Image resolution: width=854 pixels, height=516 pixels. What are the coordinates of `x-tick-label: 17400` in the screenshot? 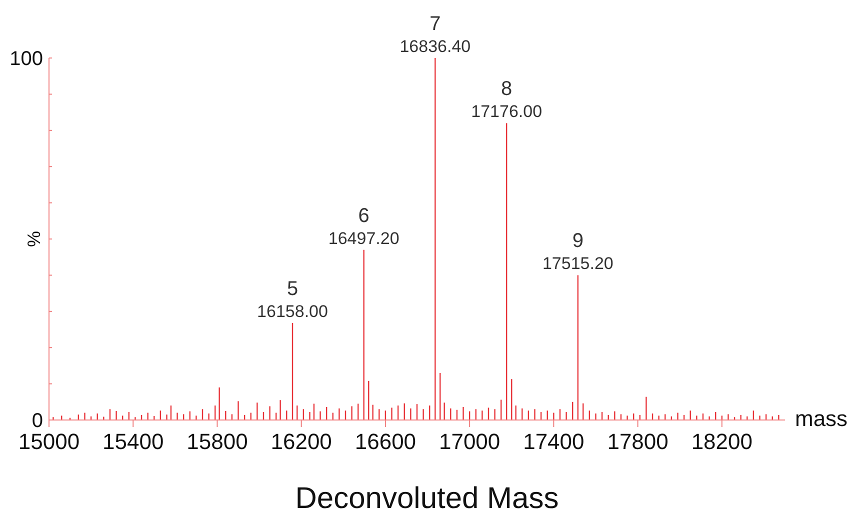 It's located at (553, 441).